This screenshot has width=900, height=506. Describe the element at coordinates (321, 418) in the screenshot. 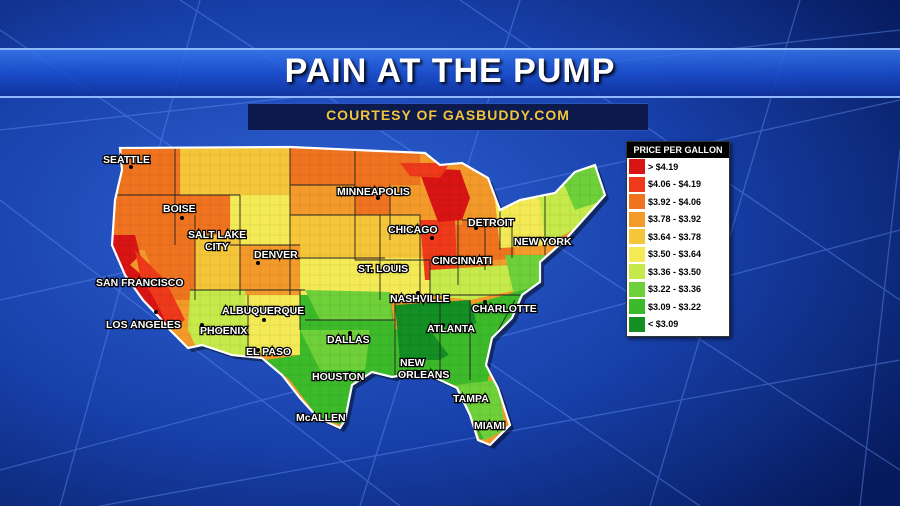

I see `city-label-mcallen: McALLEN` at that location.